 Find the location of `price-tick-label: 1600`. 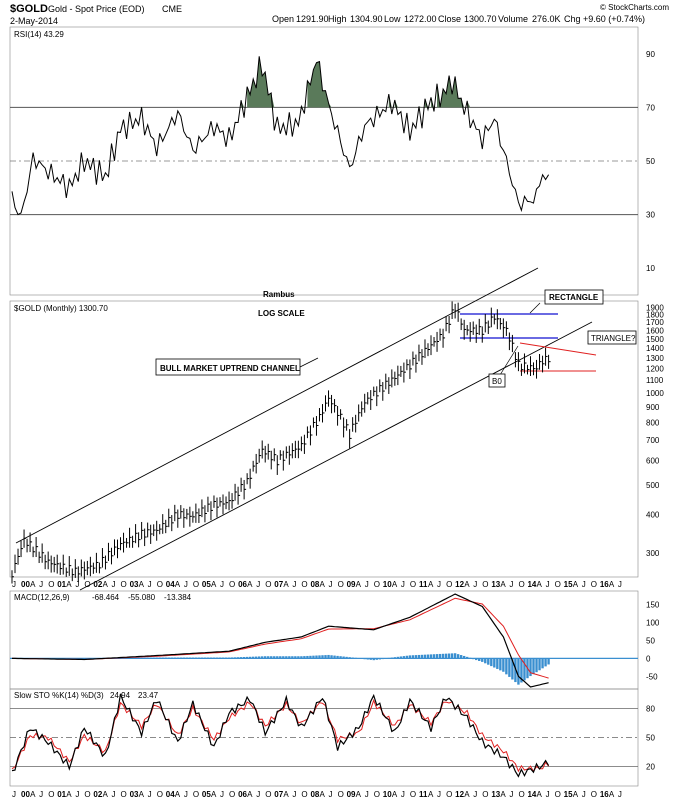

price-tick-label: 1600 is located at coordinates (655, 330).